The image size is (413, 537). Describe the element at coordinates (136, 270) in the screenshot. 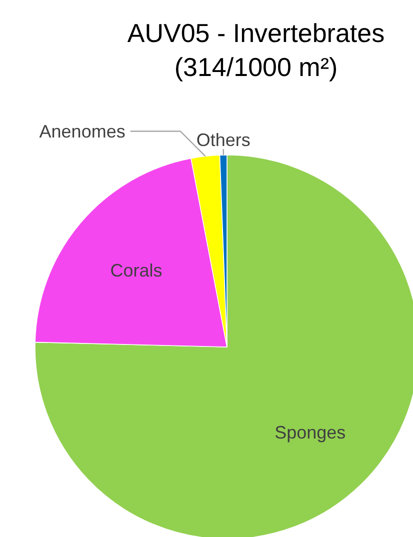

I see `slice-label: Corals` at that location.